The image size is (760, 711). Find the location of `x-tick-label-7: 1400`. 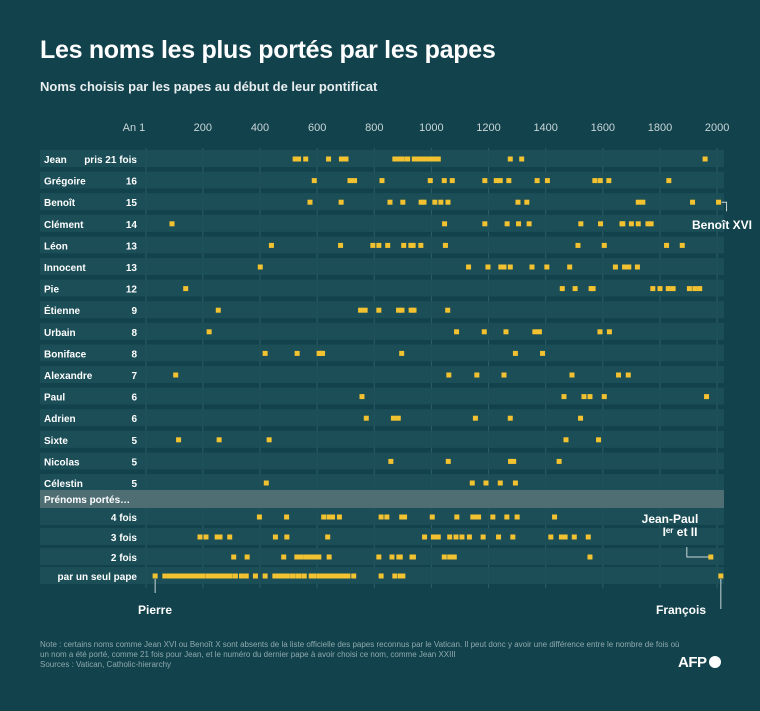

x-tick-label-7: 1400 is located at coordinates (545, 128).